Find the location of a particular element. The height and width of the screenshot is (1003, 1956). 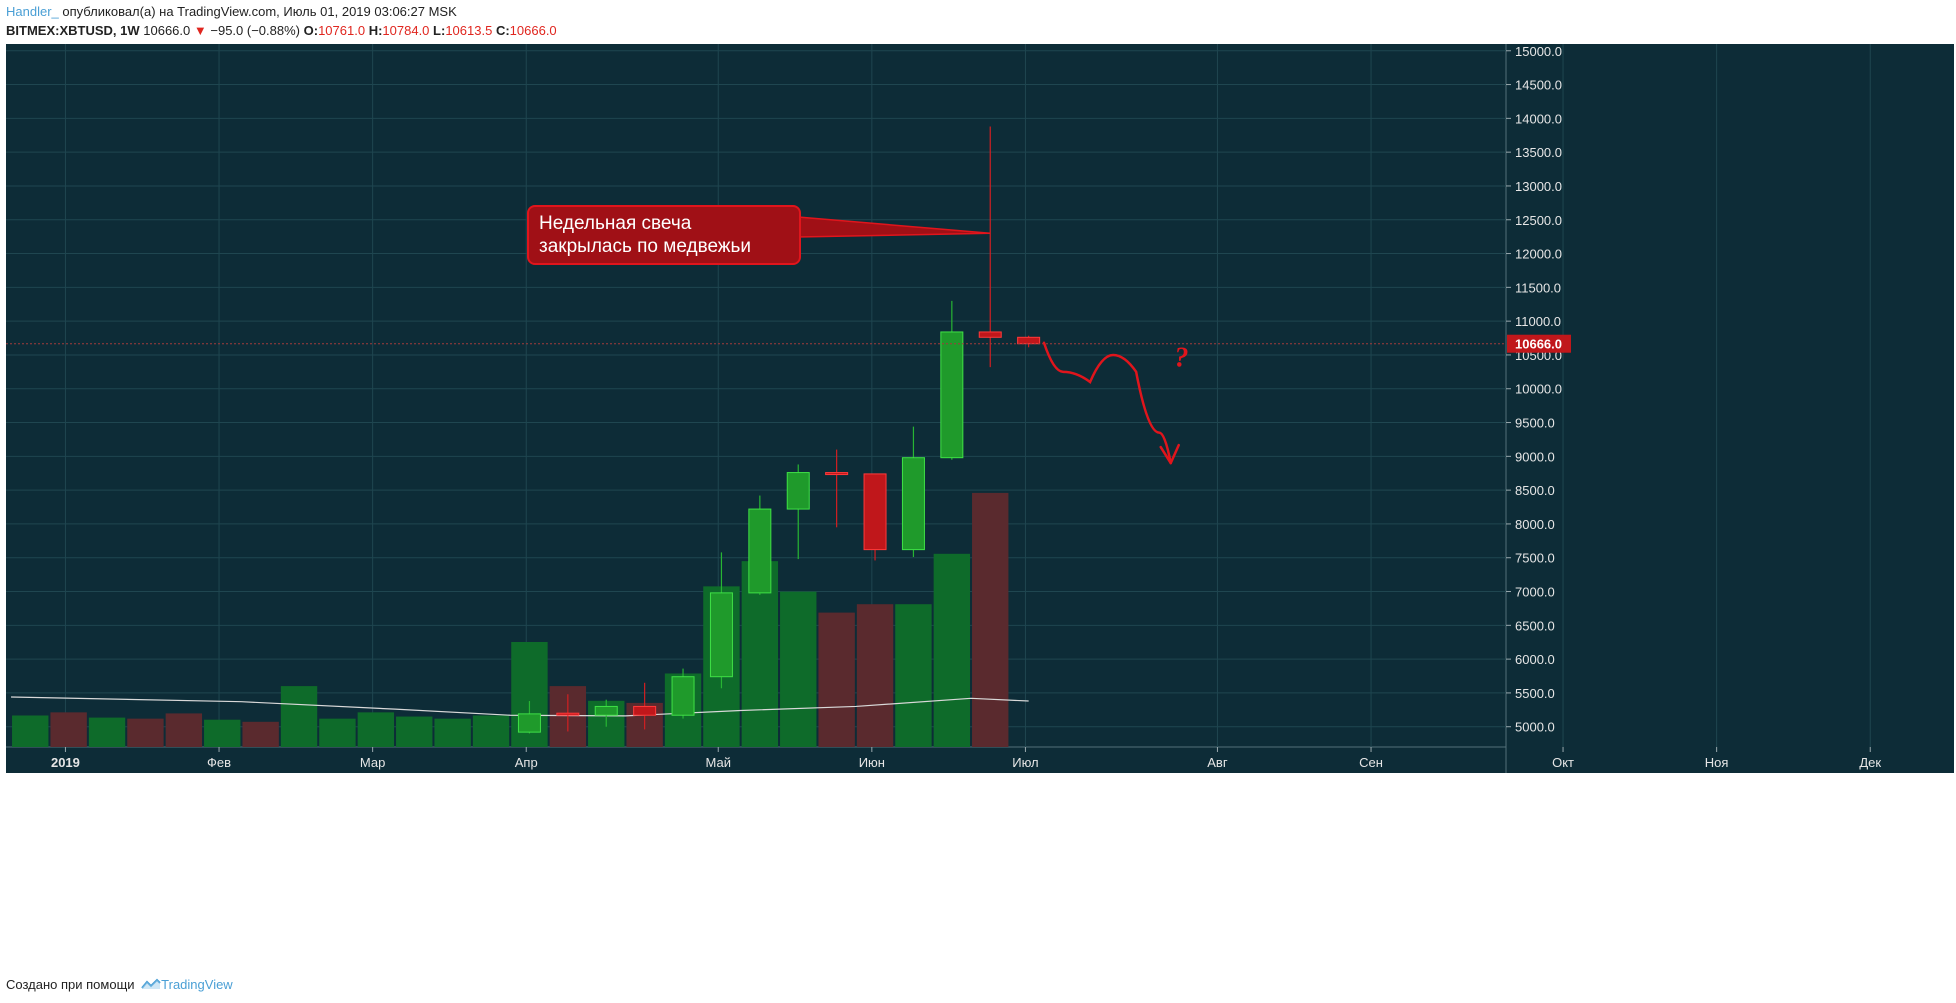

time-tick-label: Окт is located at coordinates (1563, 762).